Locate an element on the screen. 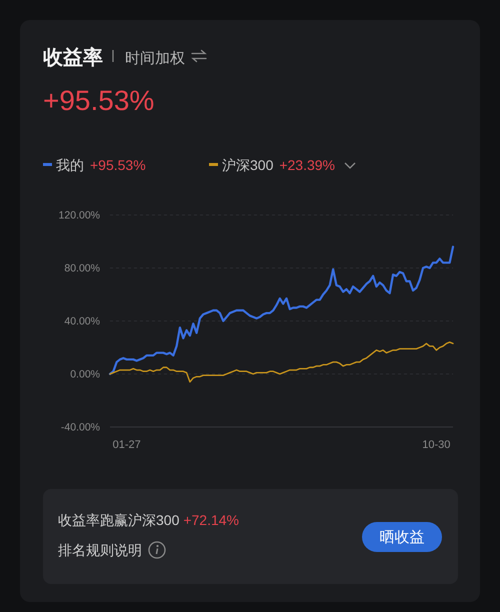  text: +72.14% is located at coordinates (211, 520).